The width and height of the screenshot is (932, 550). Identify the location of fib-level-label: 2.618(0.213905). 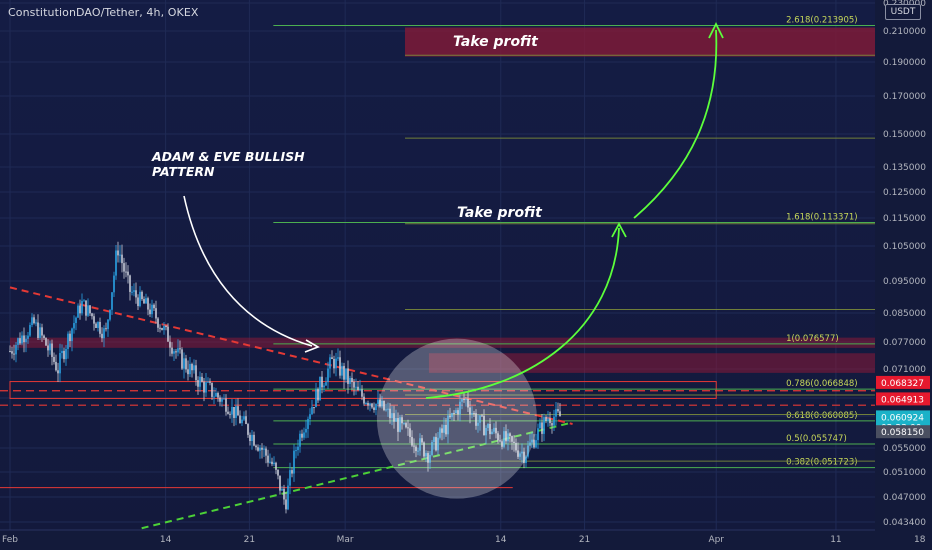
(822, 21).